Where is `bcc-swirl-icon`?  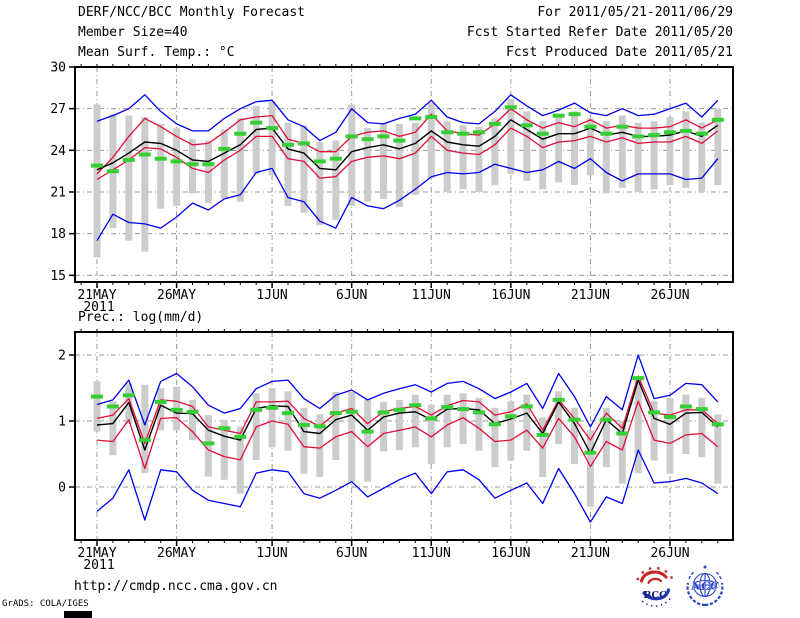 bcc-swirl-icon is located at coordinates (655, 585).